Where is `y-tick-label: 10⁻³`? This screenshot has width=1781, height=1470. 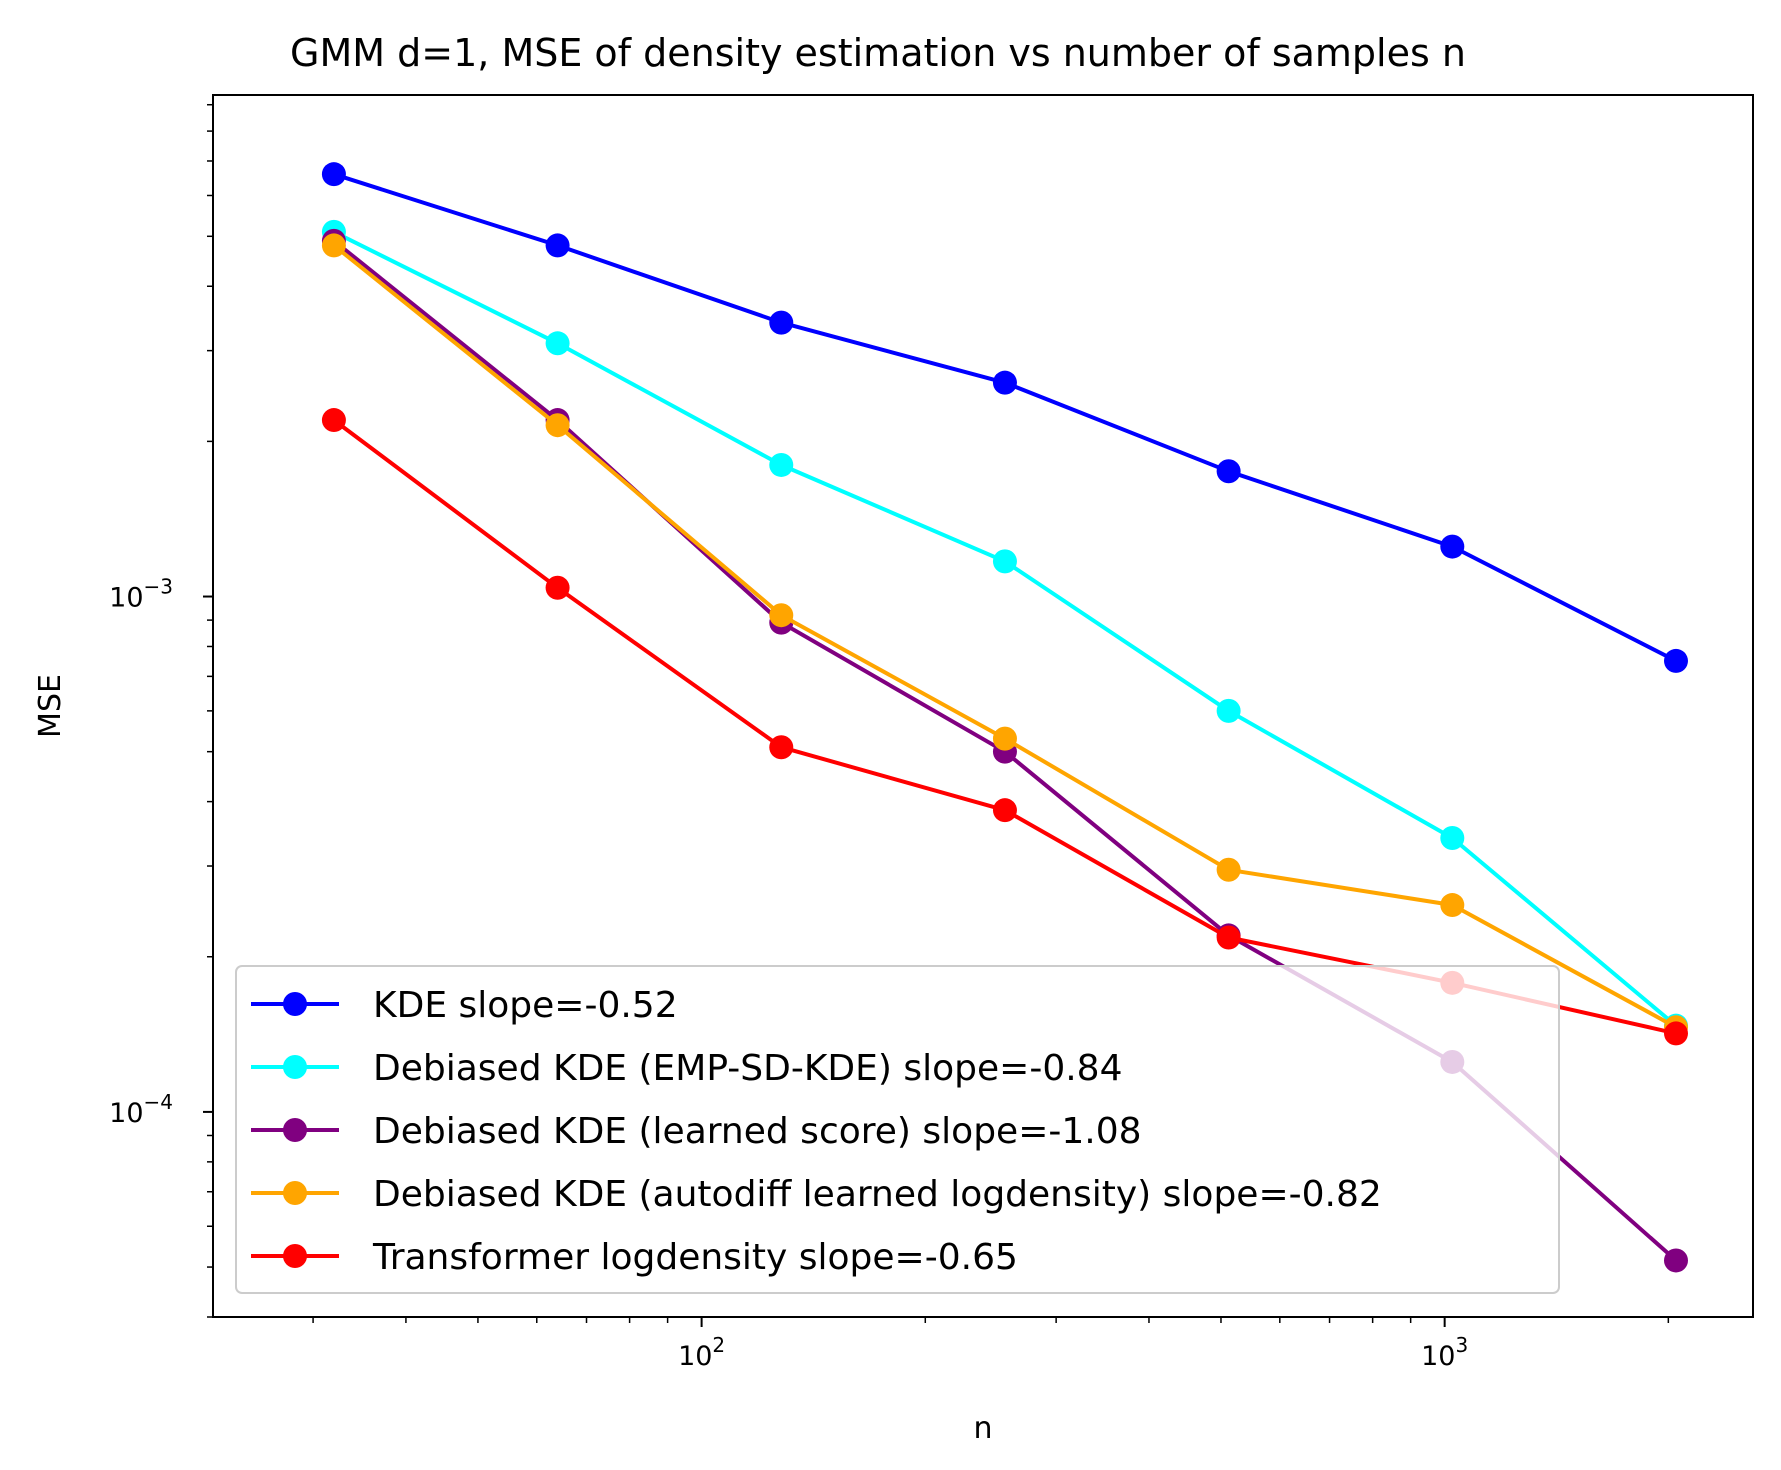 y-tick-label: 10⁻³ is located at coordinates (141, 594).